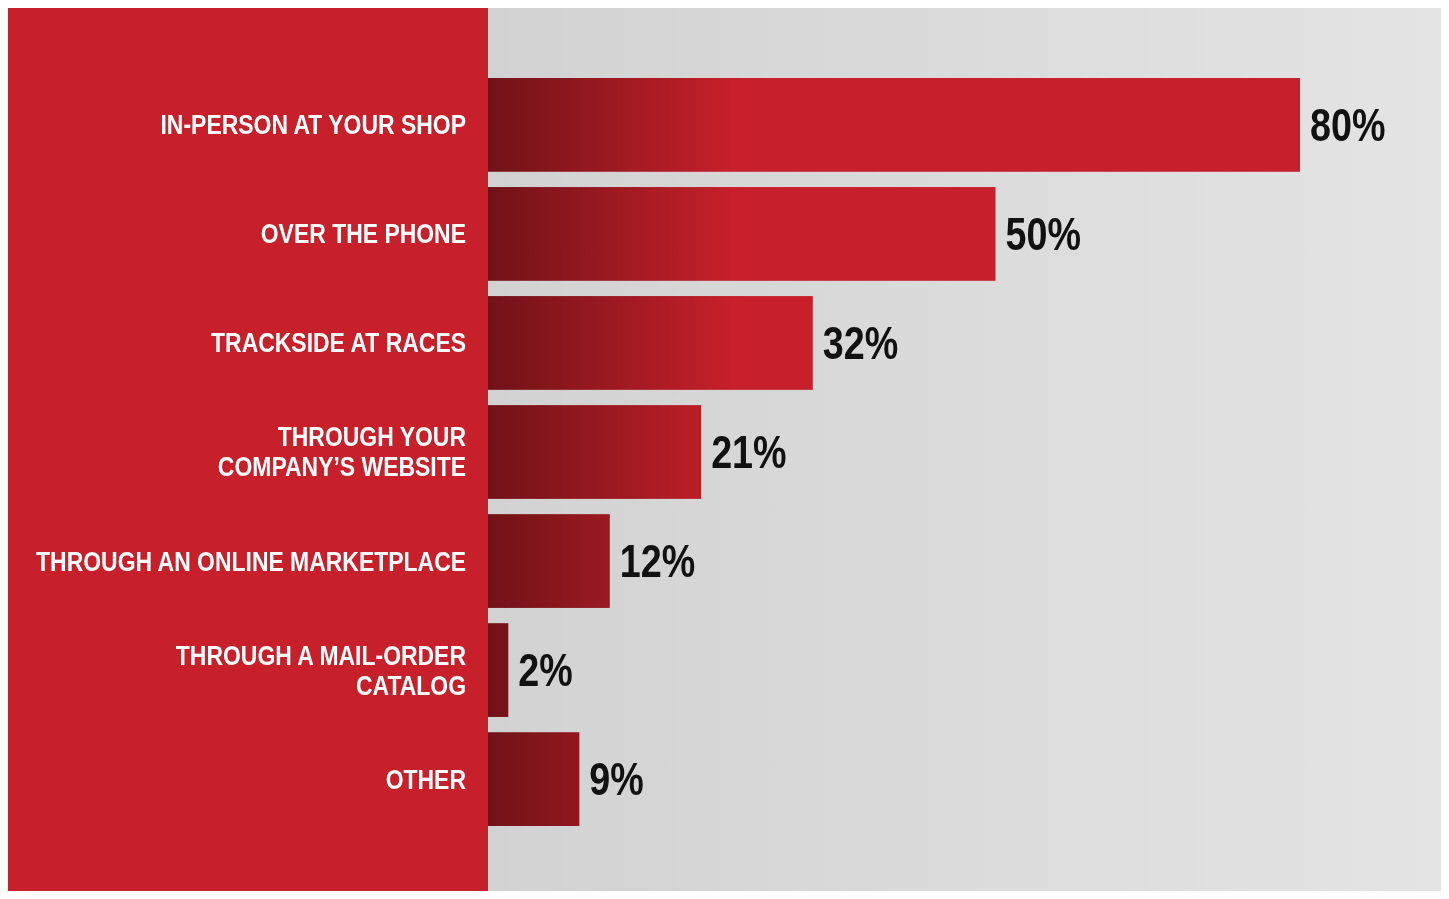 The image size is (1449, 899). What do you see at coordinates (616, 779) in the screenshot?
I see `data-label: 9%` at bounding box center [616, 779].